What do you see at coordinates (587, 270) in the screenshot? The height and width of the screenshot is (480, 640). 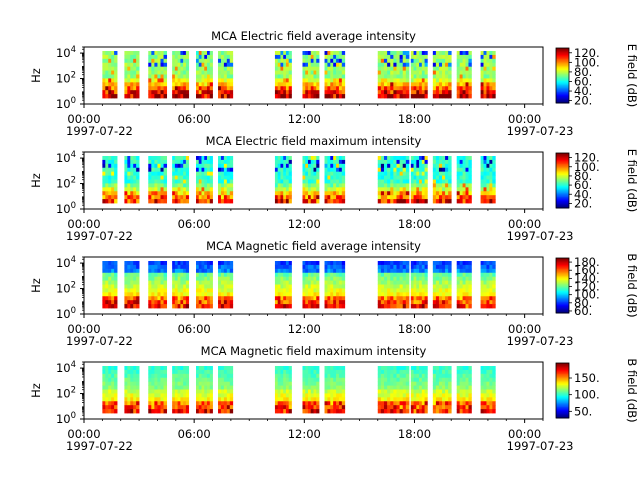 I see `colorbar-tick-label: 160.` at bounding box center [587, 270].